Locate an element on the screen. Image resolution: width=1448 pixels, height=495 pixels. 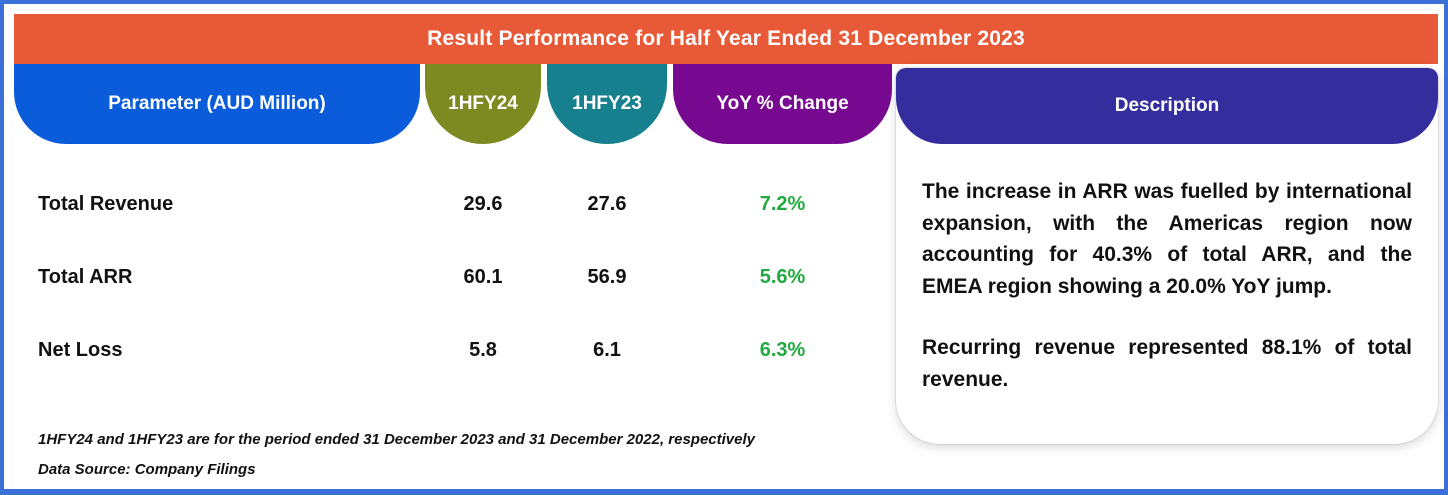
value-1hfy24: 60.1 is located at coordinates (483, 276).